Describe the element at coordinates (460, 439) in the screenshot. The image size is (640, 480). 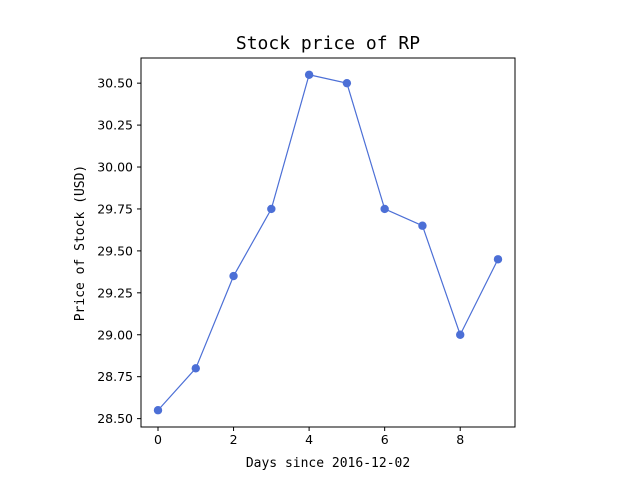
I see `x-tick-label: 8` at that location.